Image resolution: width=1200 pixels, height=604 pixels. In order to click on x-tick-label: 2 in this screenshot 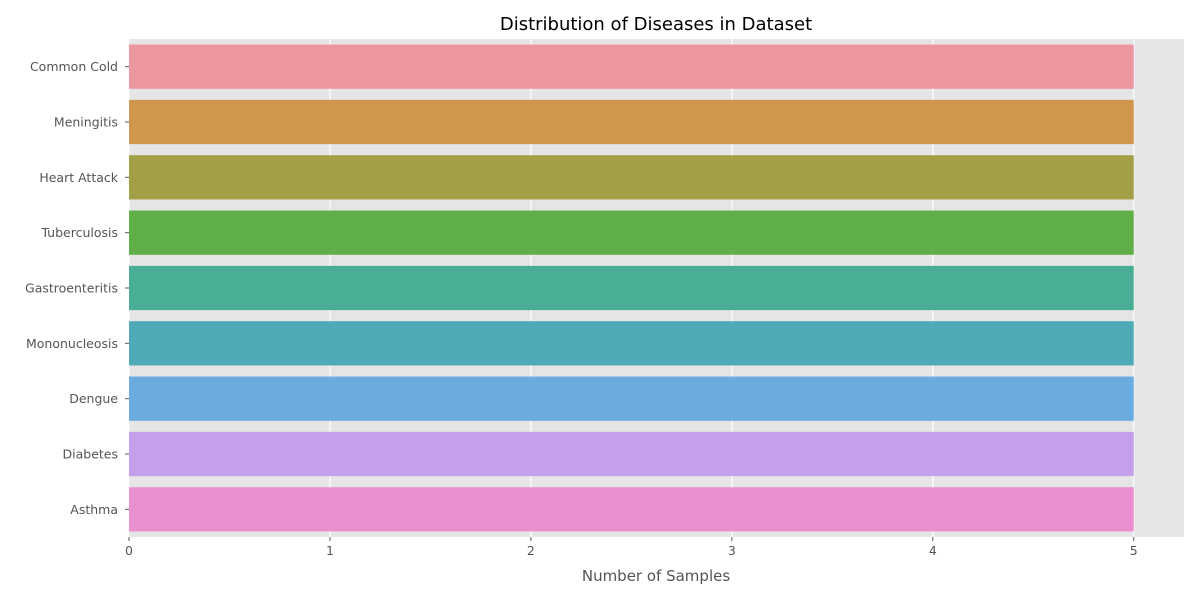, I will do `click(531, 550)`.